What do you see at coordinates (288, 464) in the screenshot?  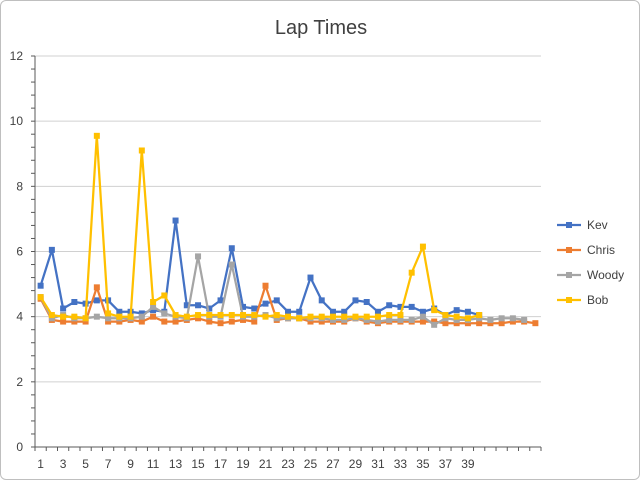 I see `x-tick-label: 23` at bounding box center [288, 464].